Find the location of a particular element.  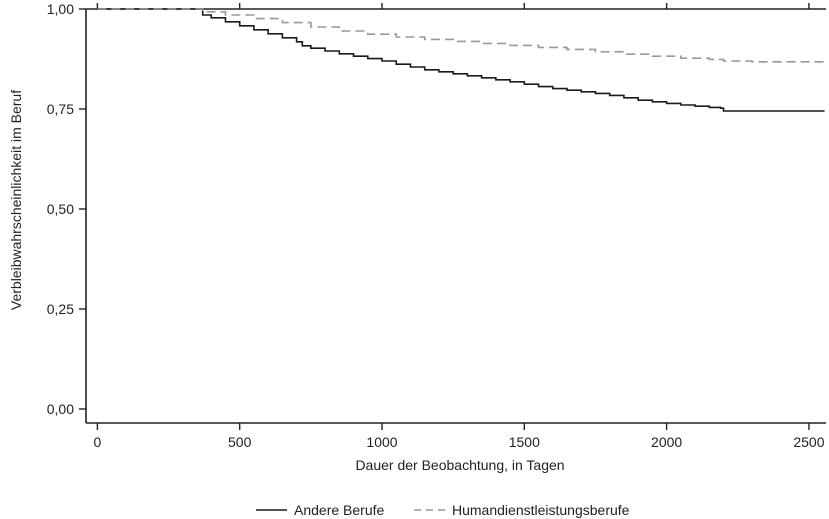

x-tick-label: 1000 is located at coordinates (381, 442).